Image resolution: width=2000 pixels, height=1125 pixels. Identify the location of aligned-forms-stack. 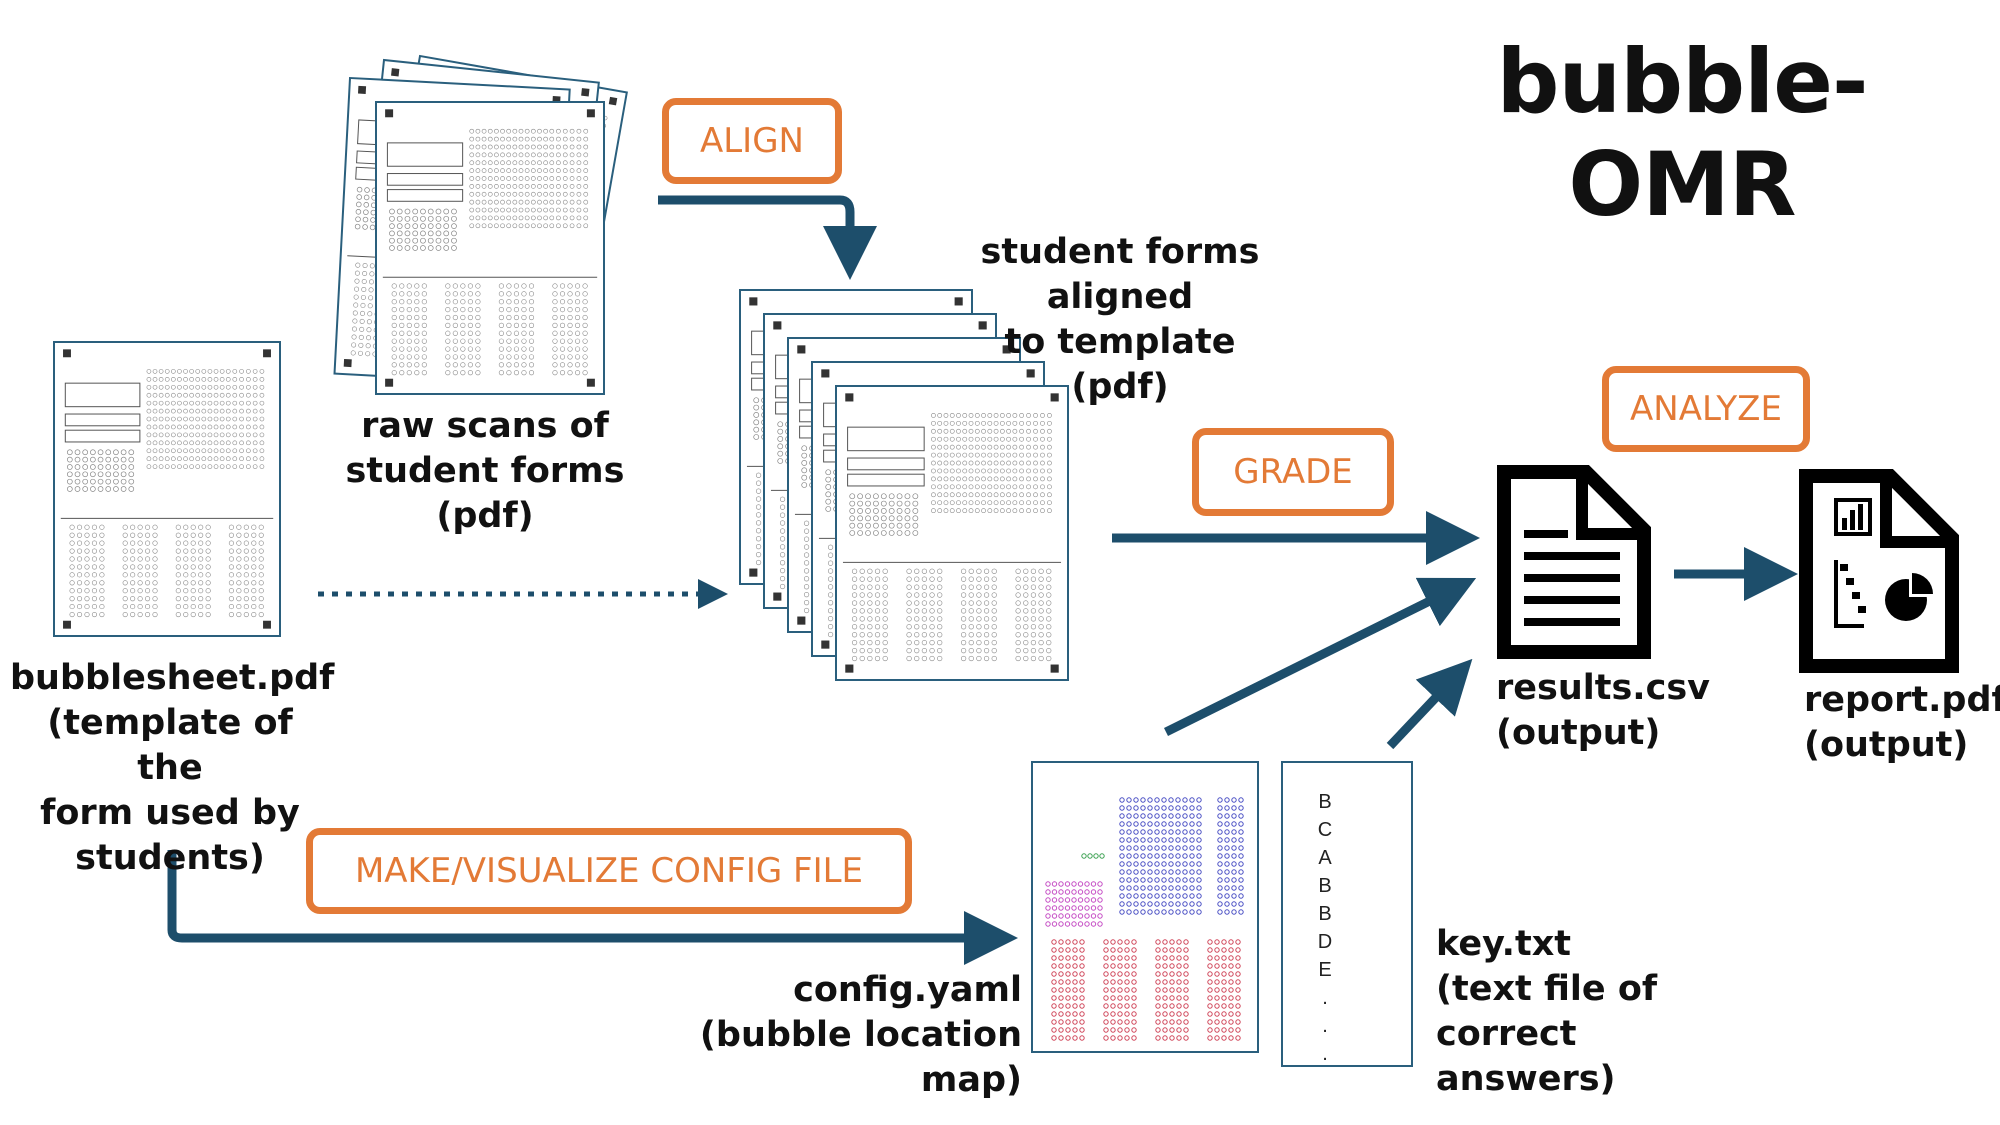
(904, 485).